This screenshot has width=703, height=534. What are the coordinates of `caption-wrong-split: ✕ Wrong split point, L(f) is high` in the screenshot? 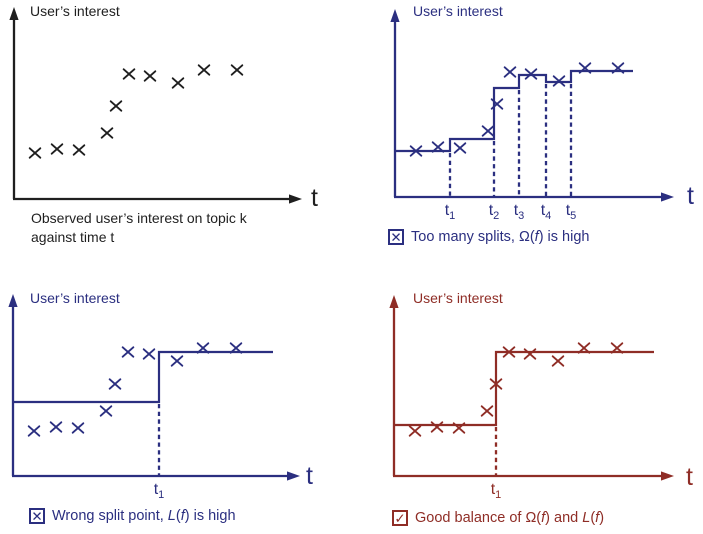 It's located at (132, 516).